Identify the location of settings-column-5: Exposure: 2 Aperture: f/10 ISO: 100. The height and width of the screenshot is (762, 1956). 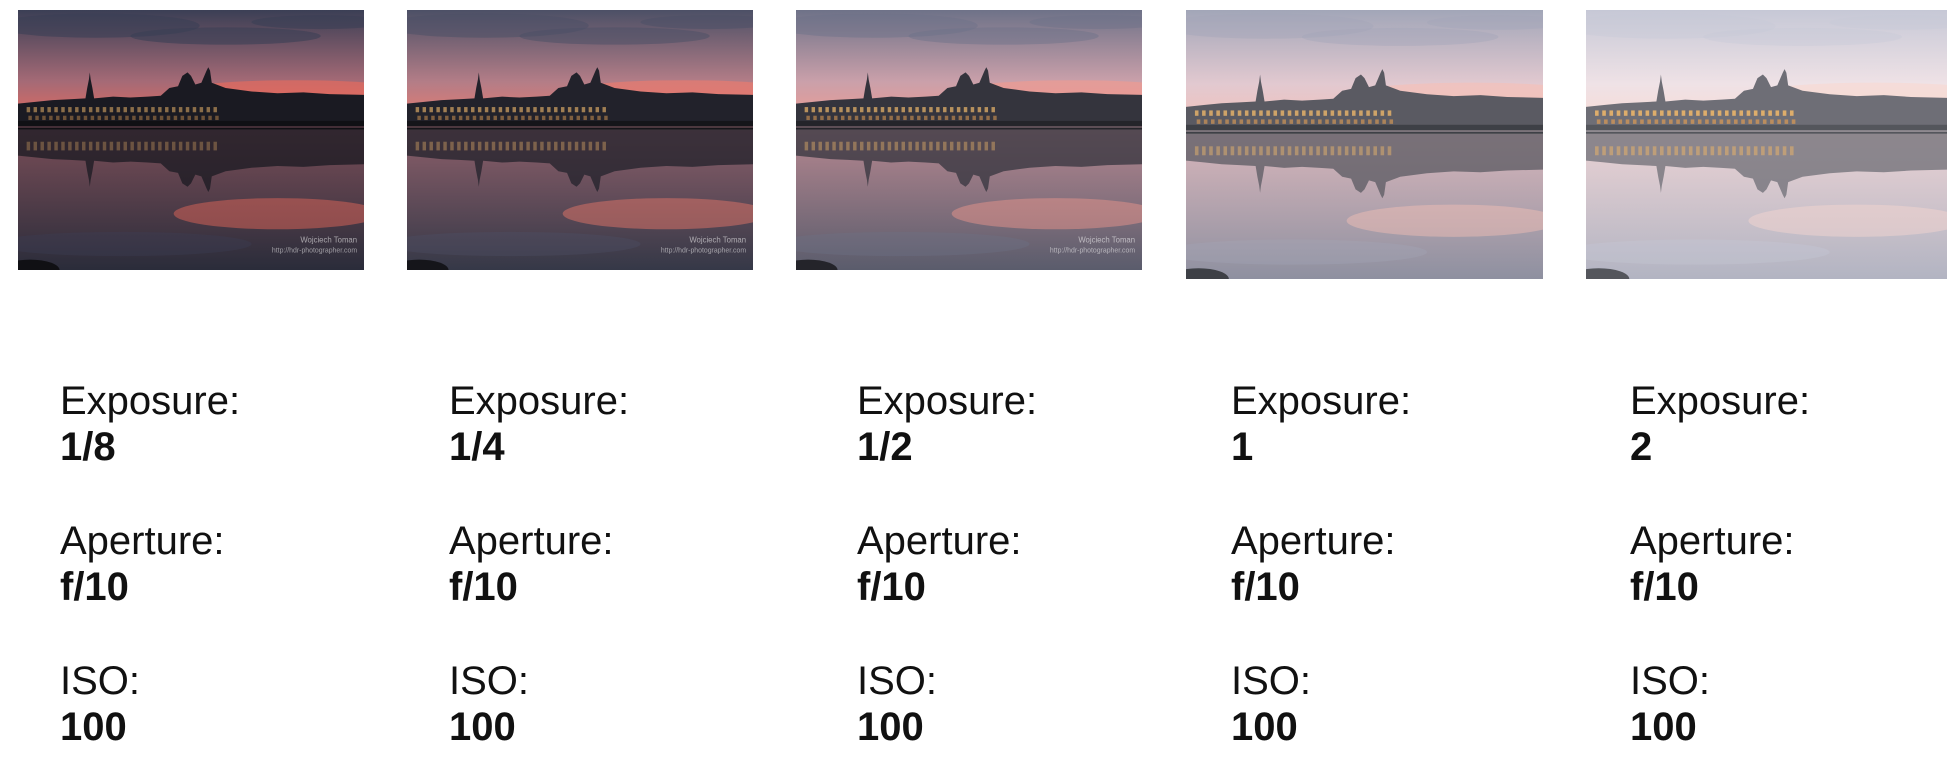
(1793, 564).